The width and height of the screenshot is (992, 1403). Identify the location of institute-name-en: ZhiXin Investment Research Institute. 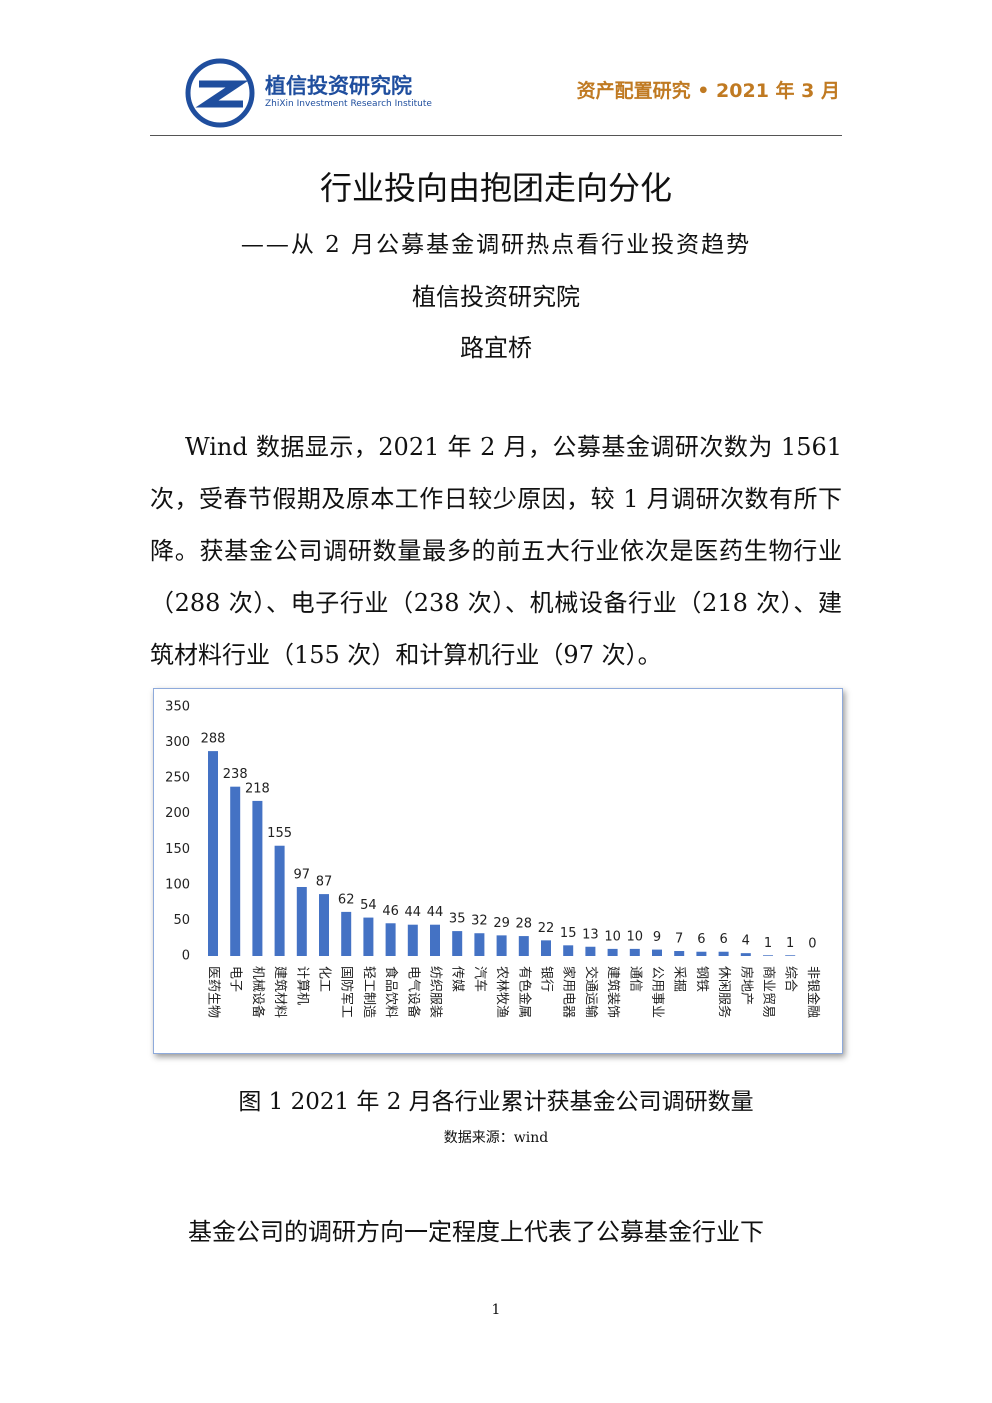
(348, 104).